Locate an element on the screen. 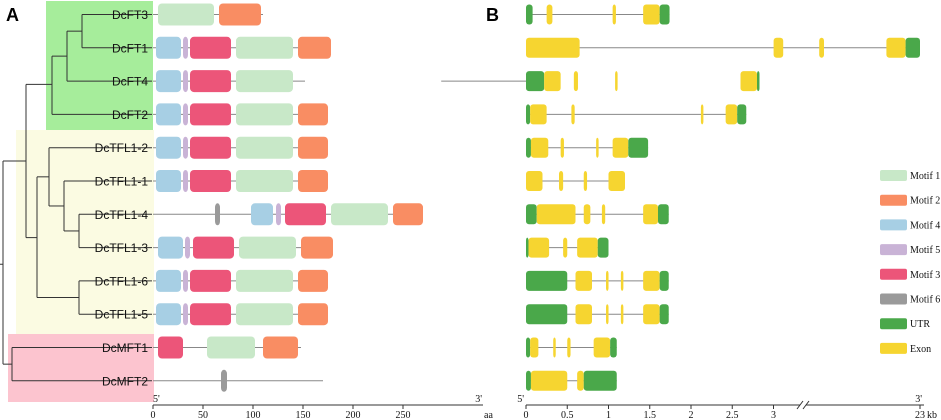 This screenshot has height=420, width=941. legend-swatch-utr is located at coordinates (893, 324).